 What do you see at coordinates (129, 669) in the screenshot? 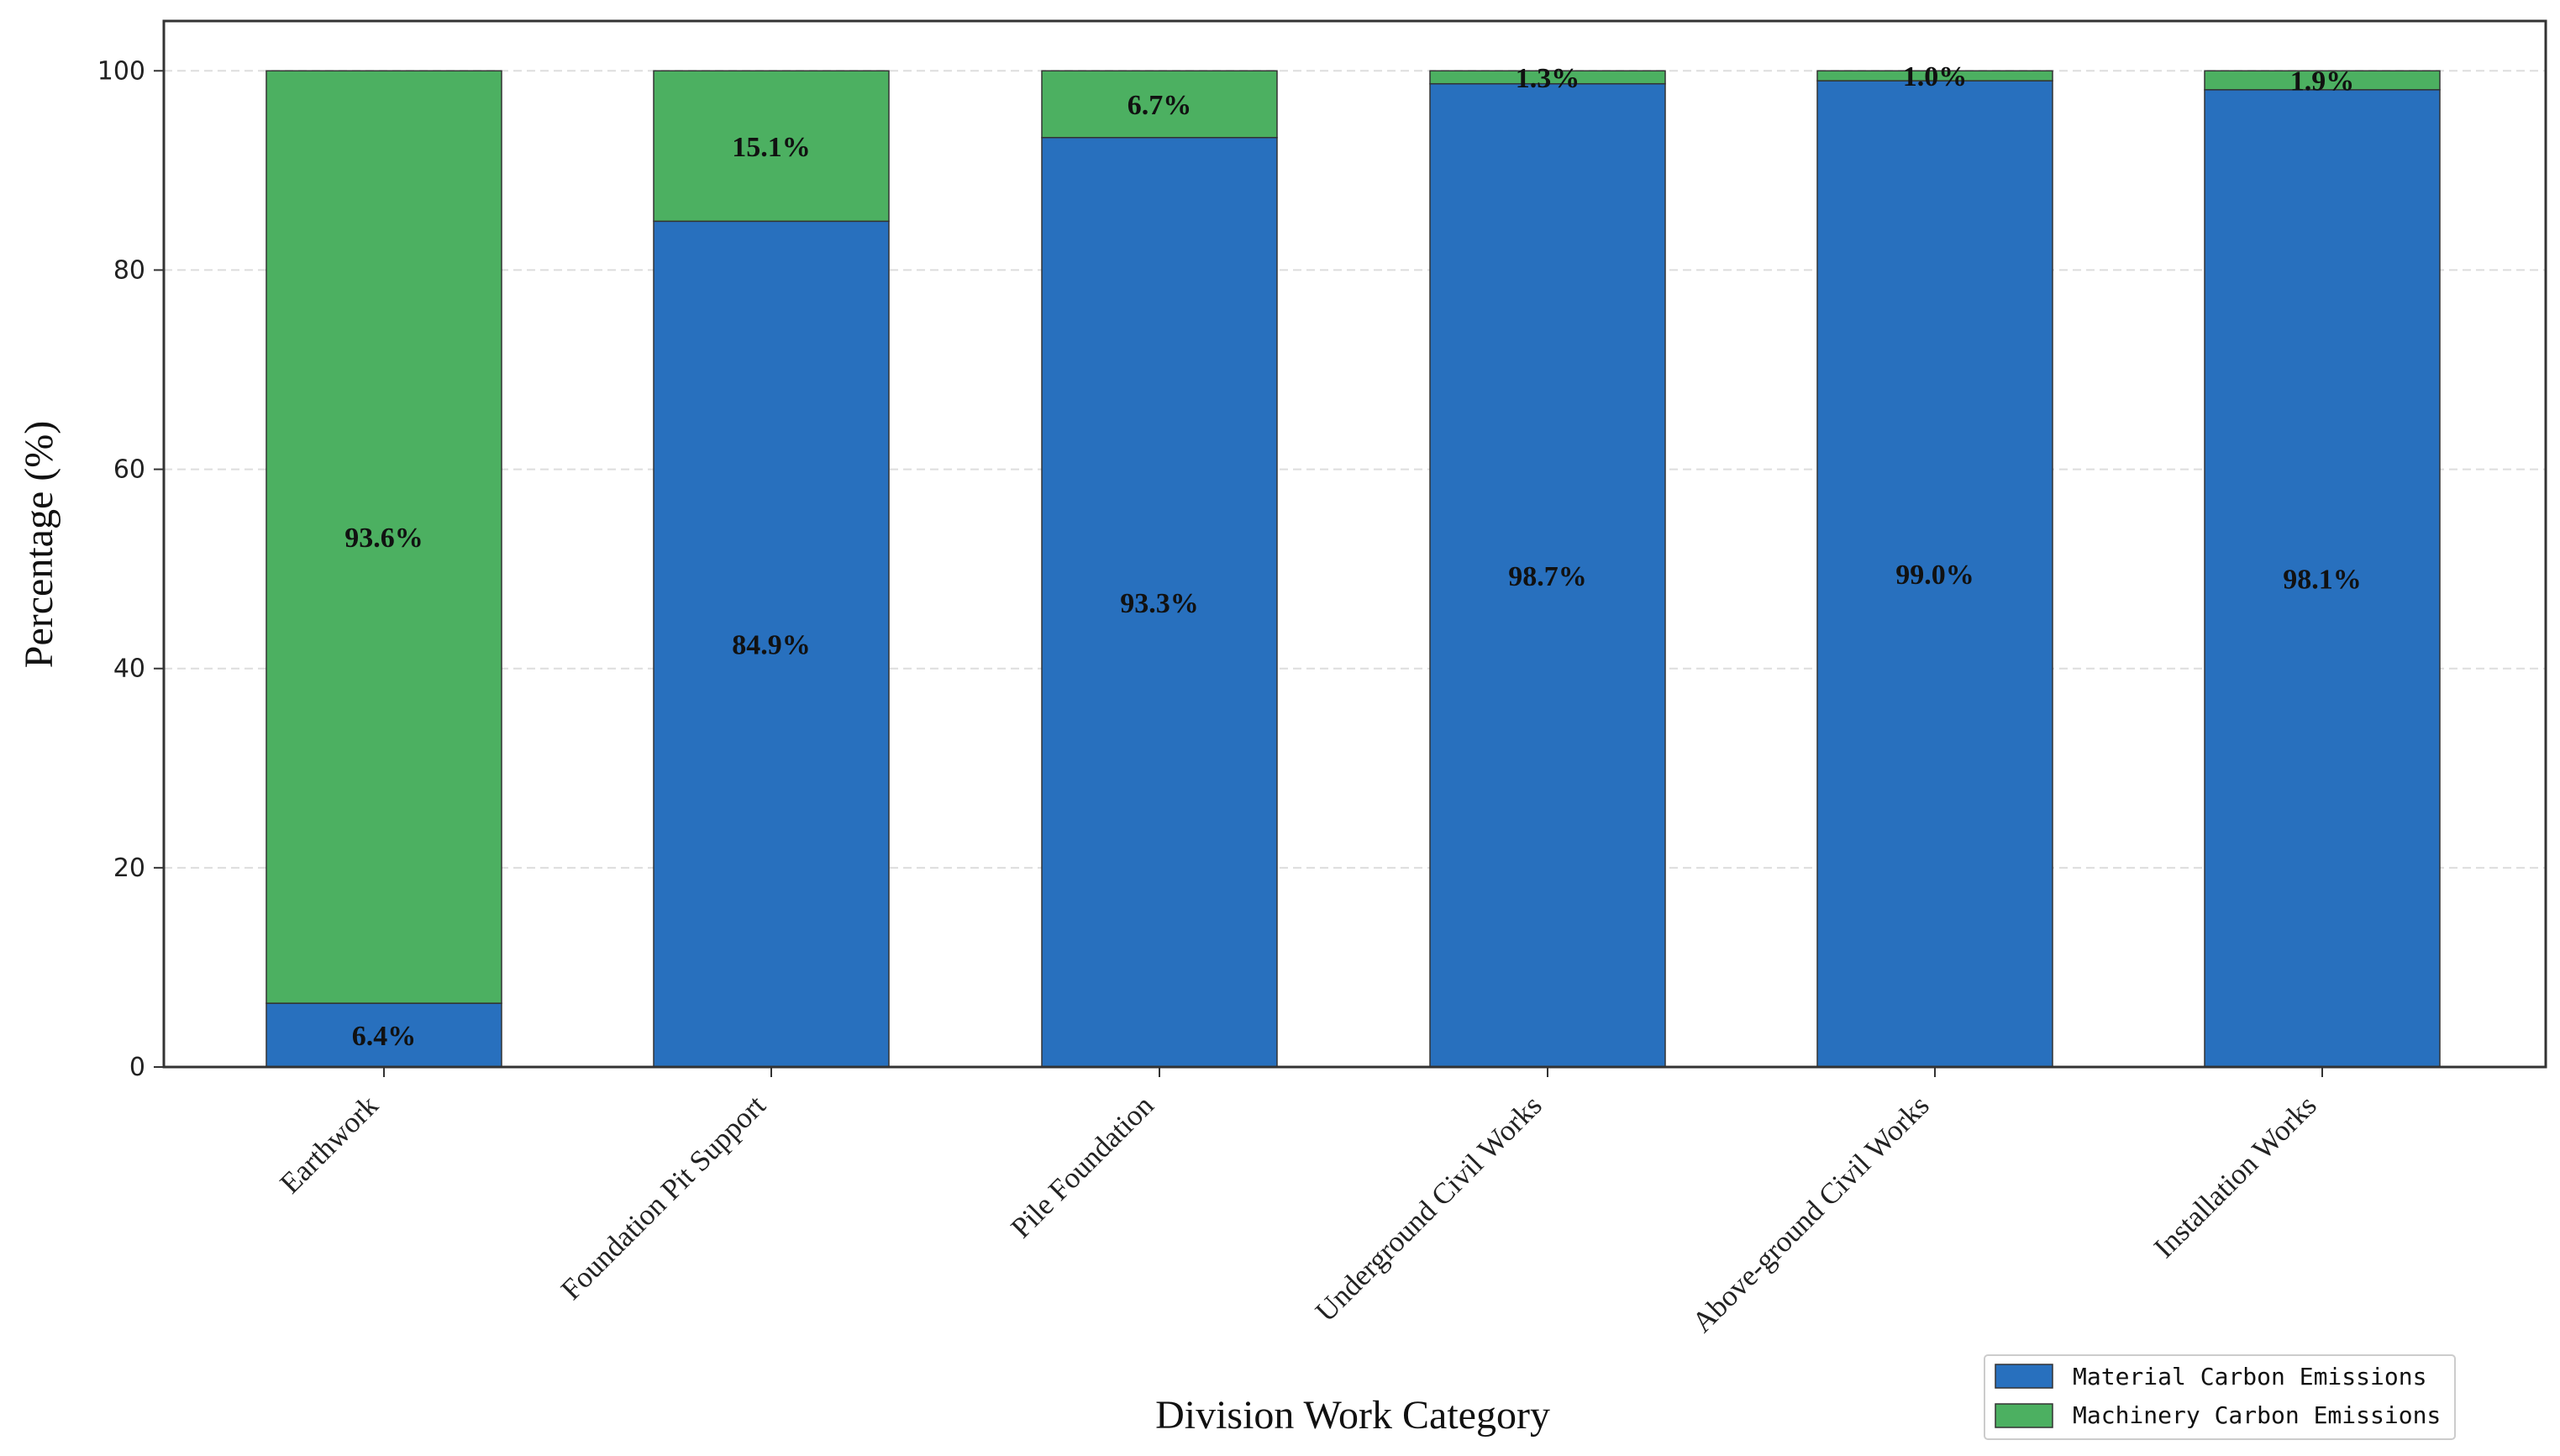
I see `y-tick-label: 40` at bounding box center [129, 669].